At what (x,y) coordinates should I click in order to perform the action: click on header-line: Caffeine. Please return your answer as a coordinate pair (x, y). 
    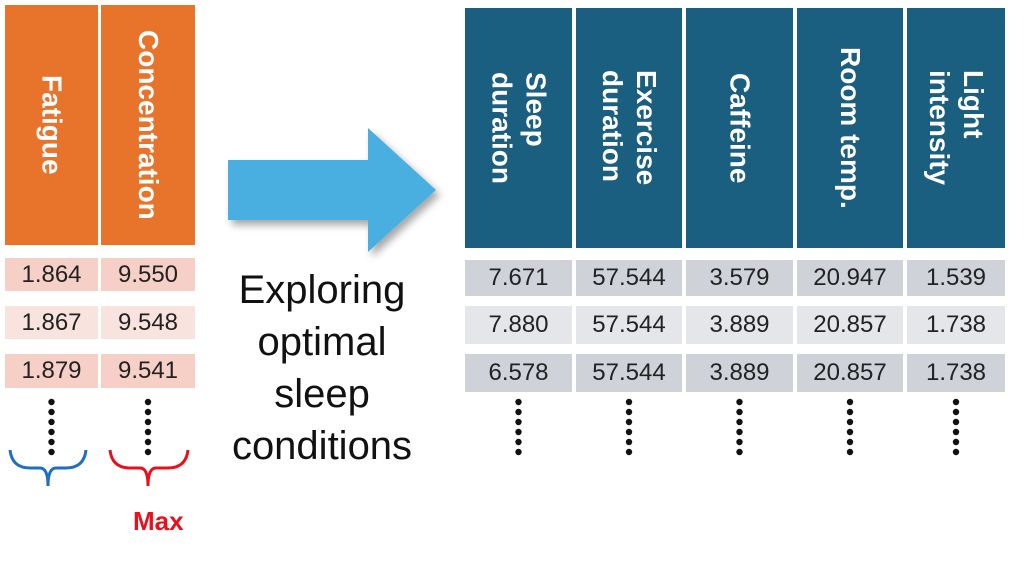
    Looking at the image, I should click on (740, 128).